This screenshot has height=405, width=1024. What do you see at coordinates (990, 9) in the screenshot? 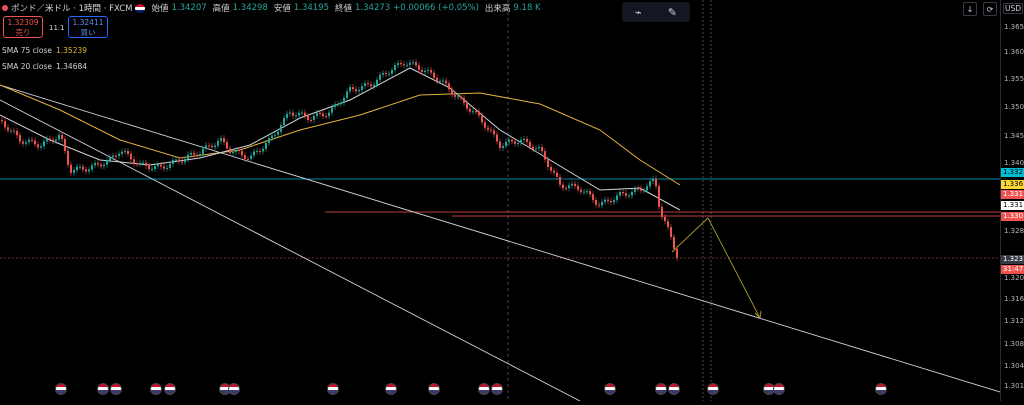
I see `reset-button: ⟳` at bounding box center [990, 9].